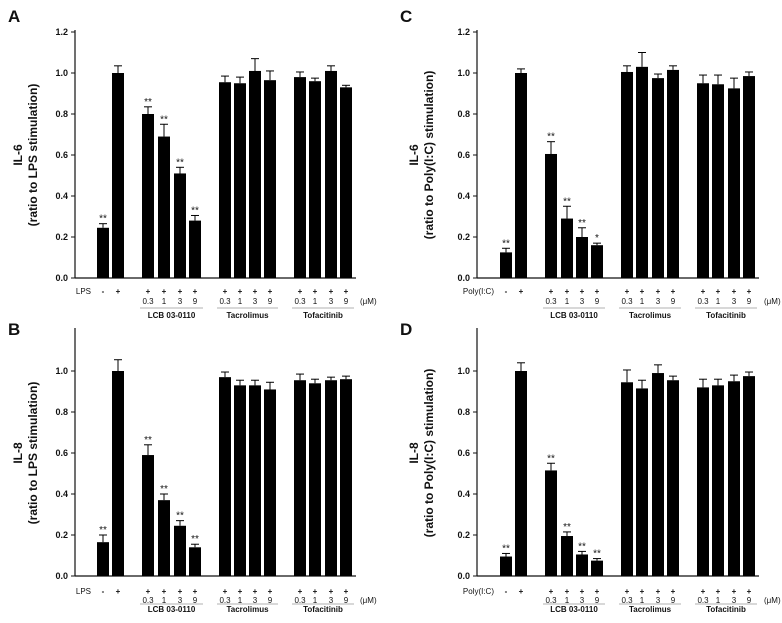 The image size is (782, 623). I want to click on panel-letter: C, so click(406, 16).